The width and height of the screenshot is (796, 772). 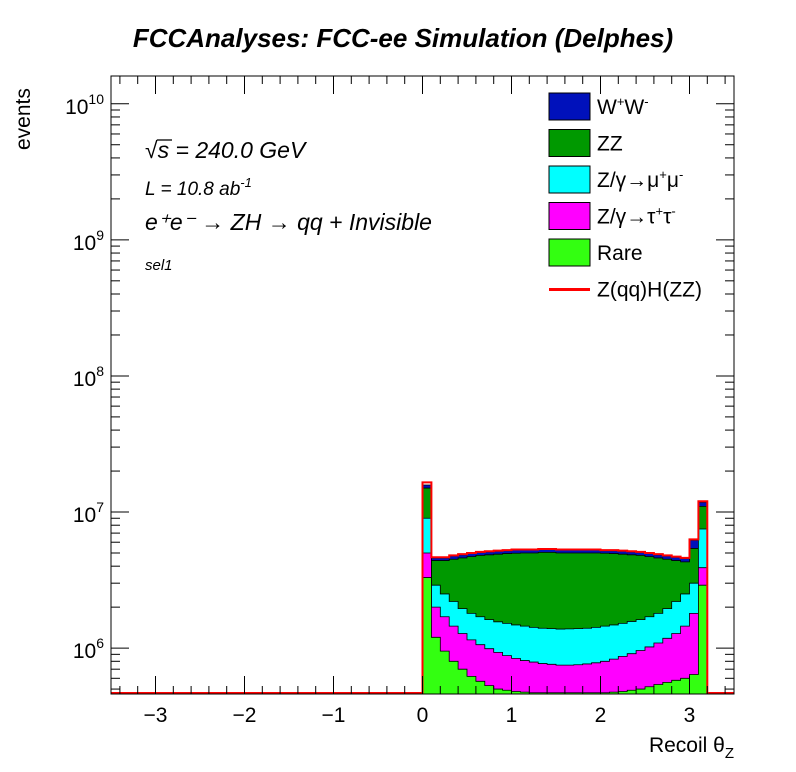 I want to click on x-tick-label: 0, so click(x=423, y=715).